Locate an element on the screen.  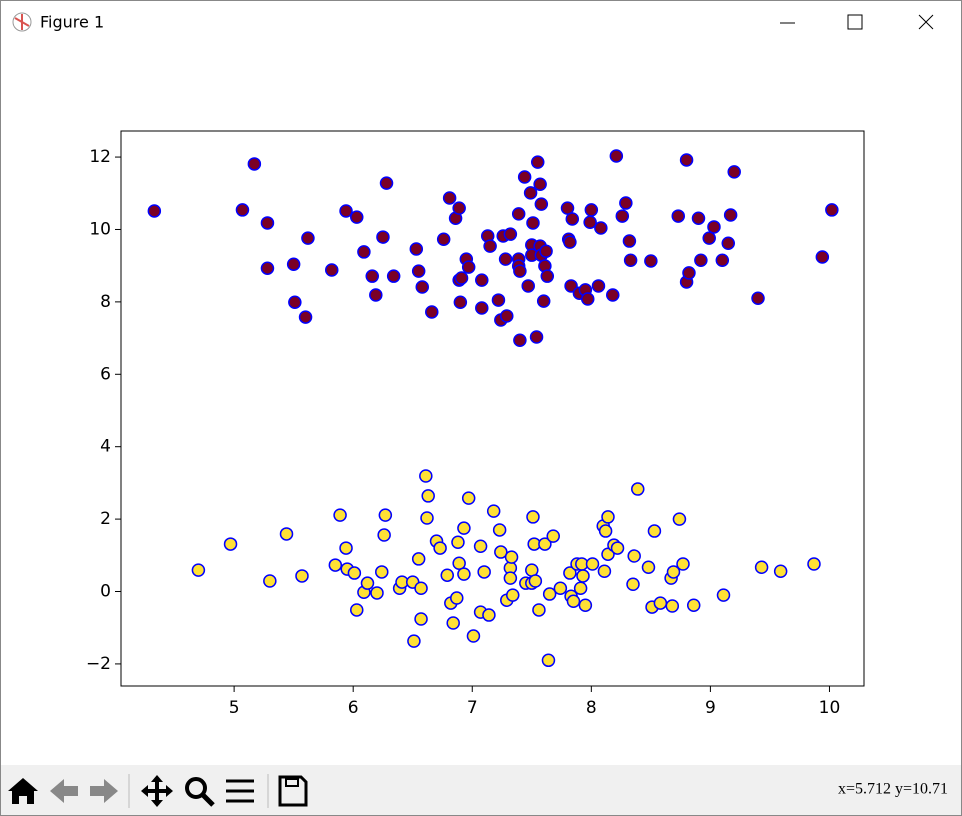
zoom-button is located at coordinates (196, 788).